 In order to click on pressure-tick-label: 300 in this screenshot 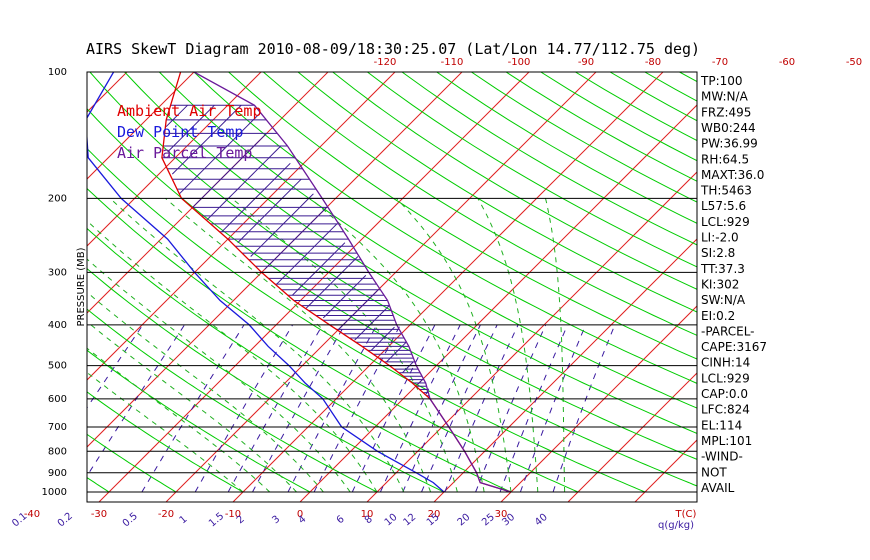, I will do `click(57, 272)`.